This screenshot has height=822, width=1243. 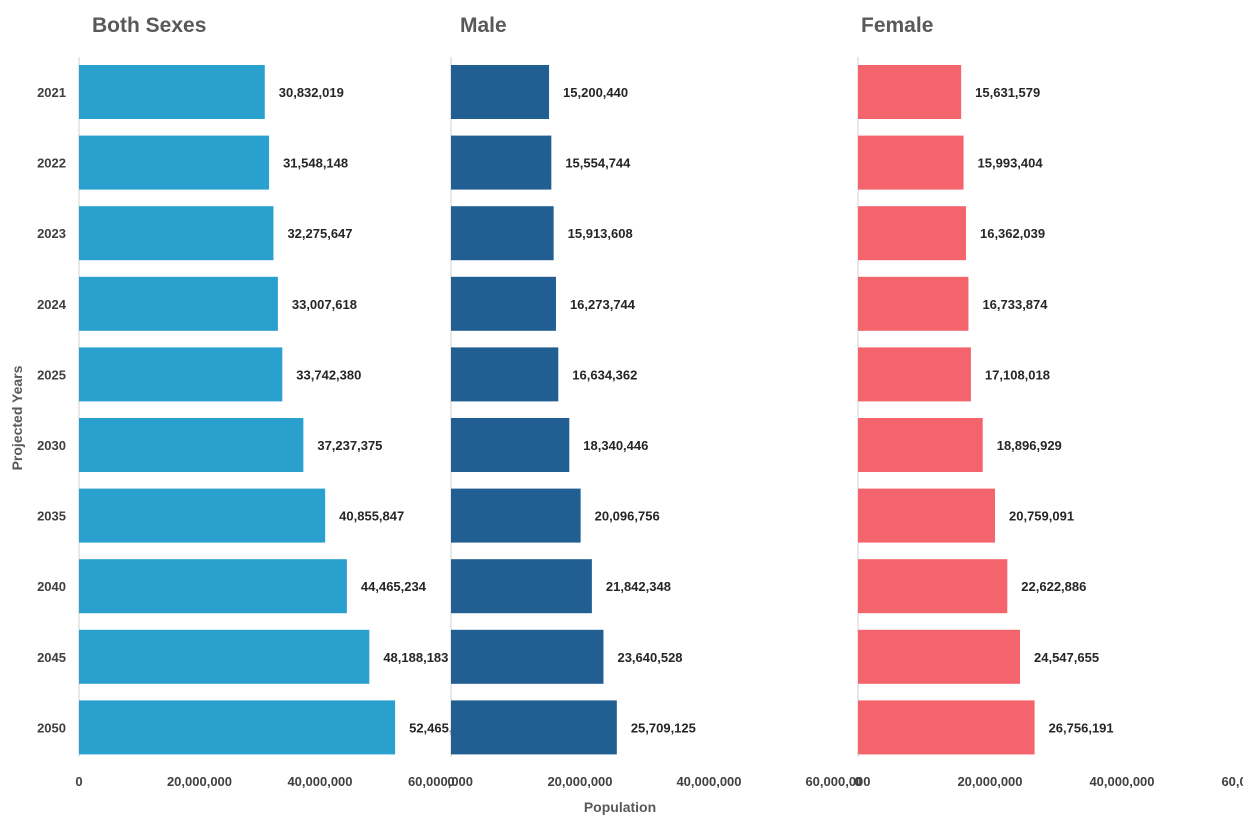 What do you see at coordinates (178, 303) in the screenshot?
I see `bar-0-2024` at bounding box center [178, 303].